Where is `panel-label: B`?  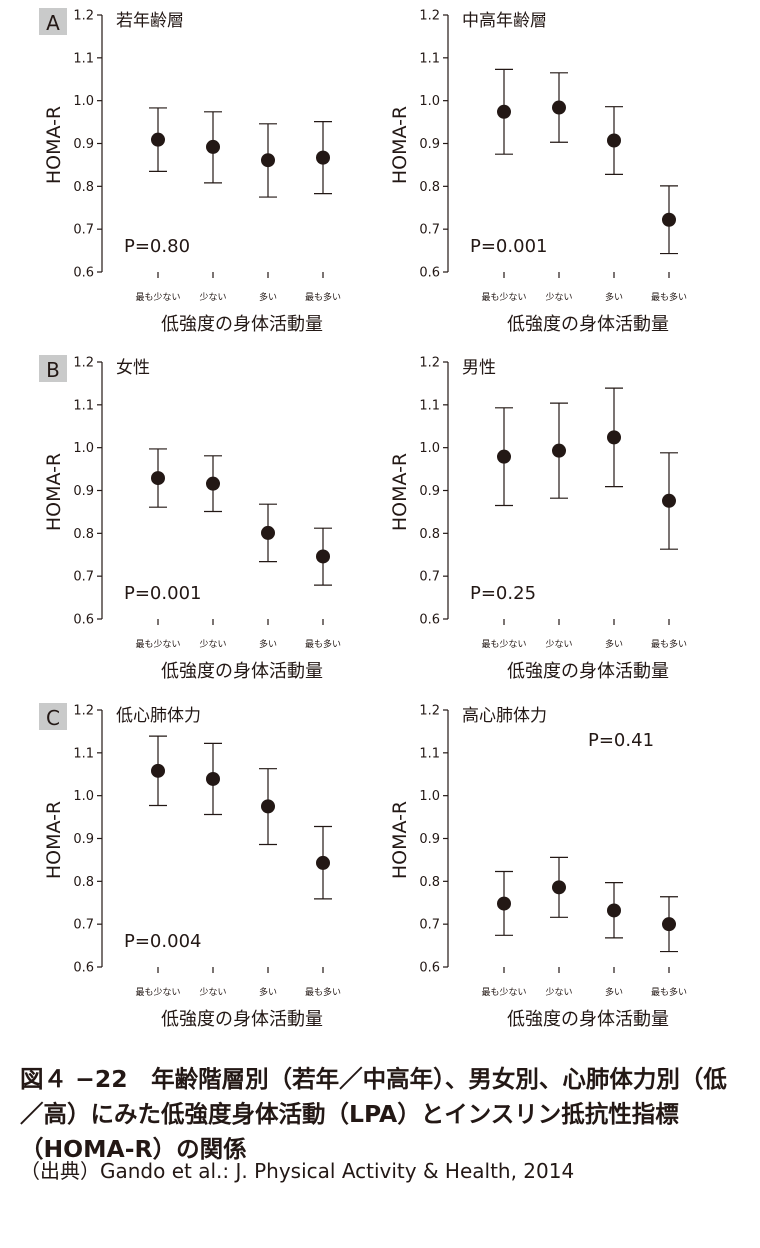 panel-label: B is located at coordinates (53, 370).